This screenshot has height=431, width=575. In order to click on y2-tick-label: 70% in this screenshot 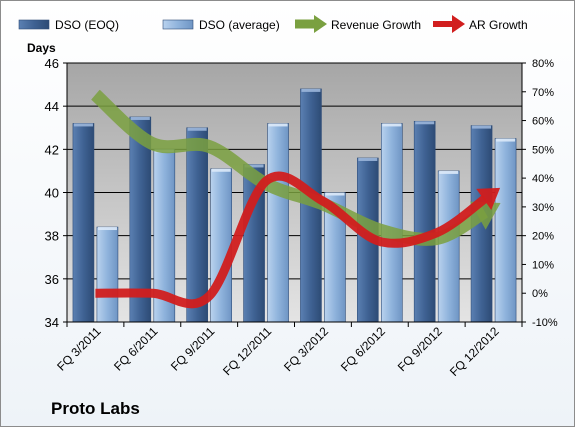, I will do `click(543, 93)`.